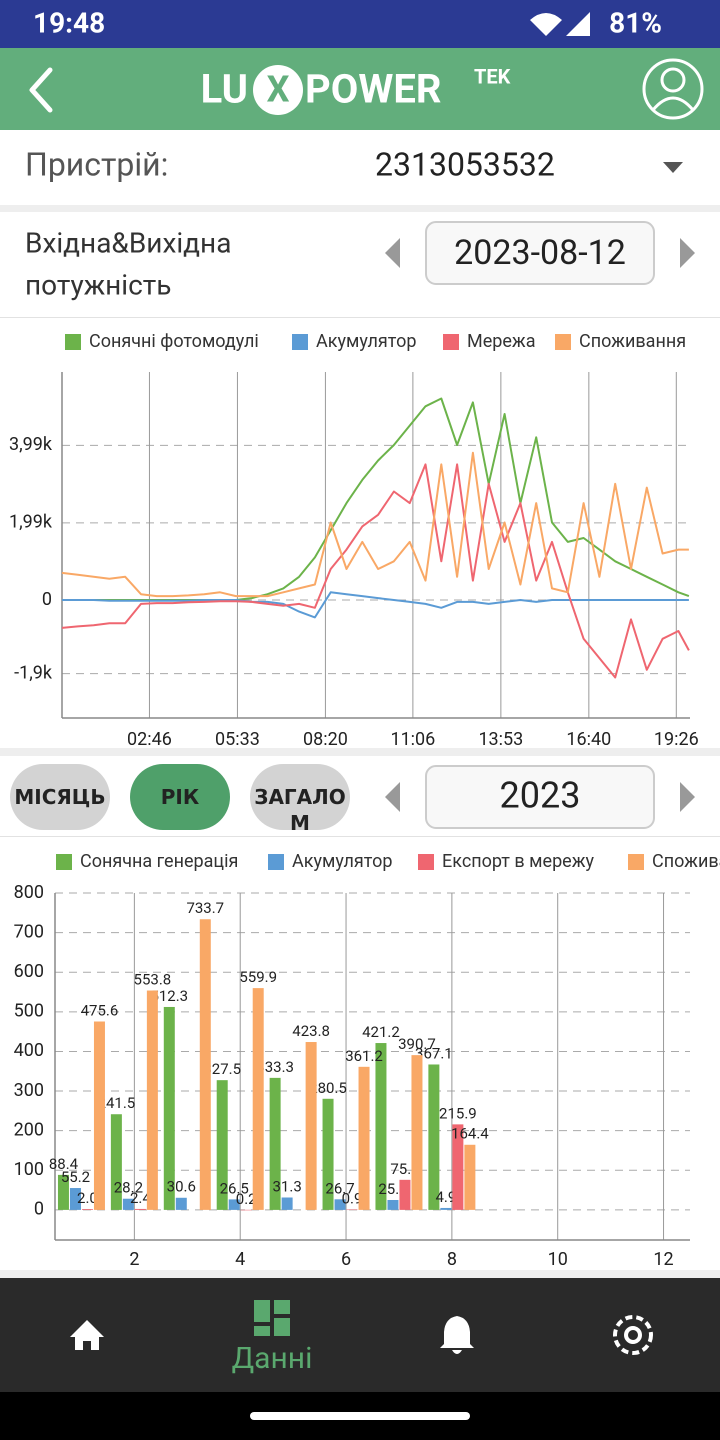 This screenshot has width=720, height=1440. Describe the element at coordinates (29, 1050) in the screenshot. I see `y-tick-label: 400` at that location.